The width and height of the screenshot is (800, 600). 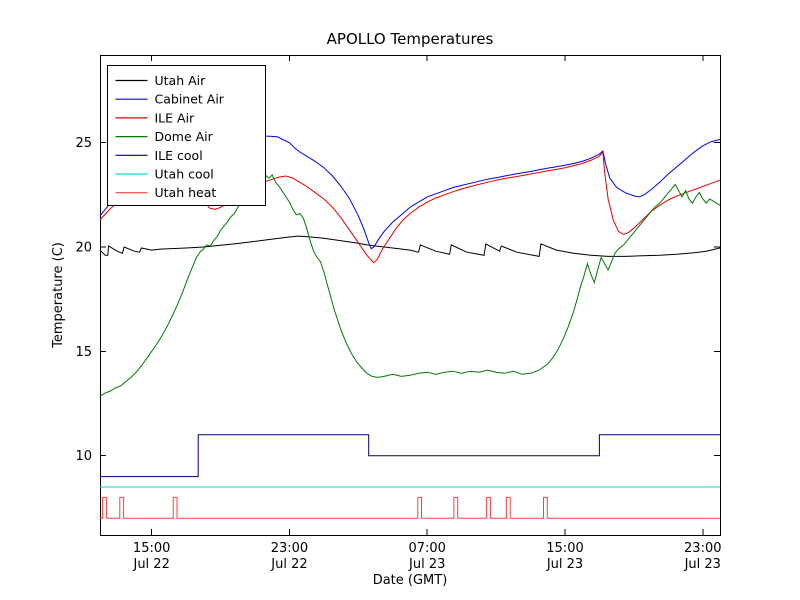 What do you see at coordinates (83, 248) in the screenshot?
I see `y-tick-label: 20` at bounding box center [83, 248].